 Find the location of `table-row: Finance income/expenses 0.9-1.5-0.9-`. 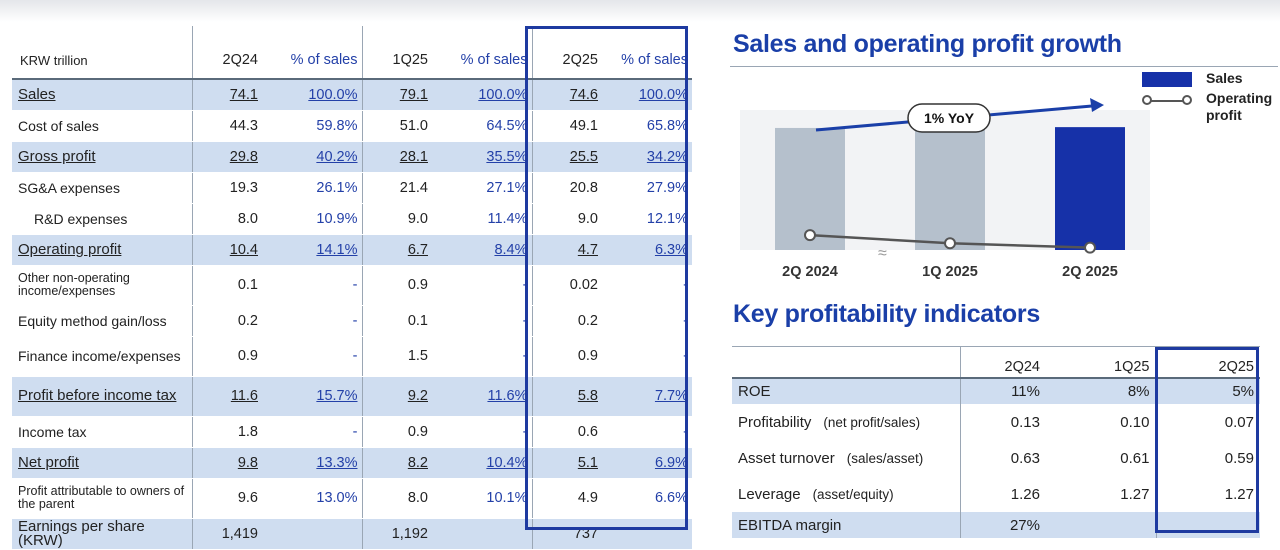

table-row: Finance income/expenses 0.9-1.5-0.9- is located at coordinates (352, 356).